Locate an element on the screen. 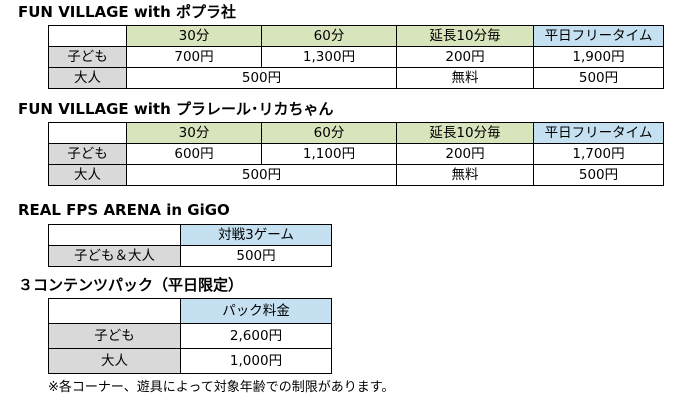 The width and height of the screenshot is (700, 404). section-title-fun-village-popura: FUN VILLAGE with ポプラ社 is located at coordinates (127, 12).